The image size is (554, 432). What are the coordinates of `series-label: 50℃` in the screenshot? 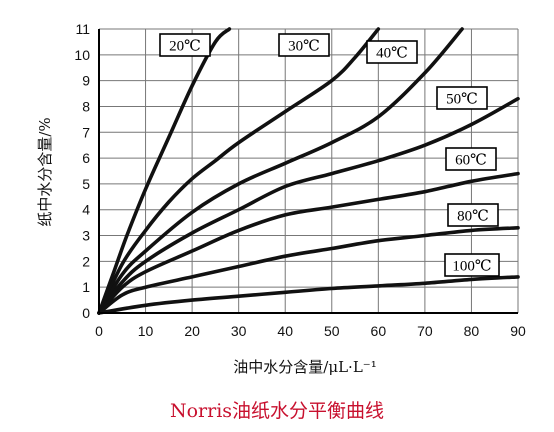 It's located at (462, 100).